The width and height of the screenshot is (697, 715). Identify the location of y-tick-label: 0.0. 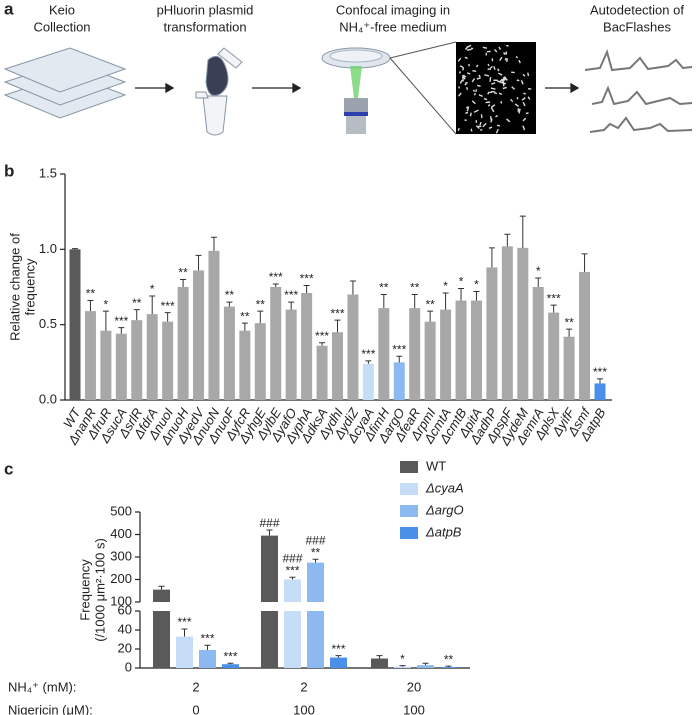
(48, 398).